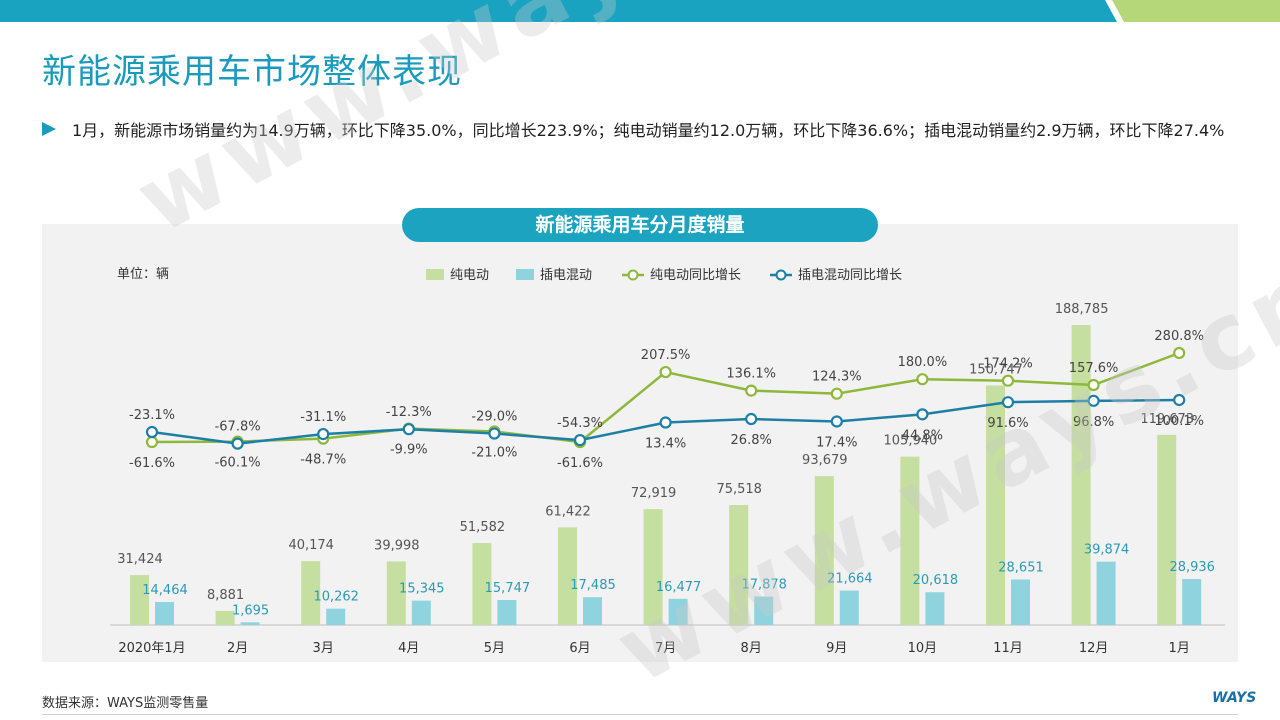  What do you see at coordinates (1107, 550) in the screenshot?
I see `phev-bar-label: 39,874` at bounding box center [1107, 550].